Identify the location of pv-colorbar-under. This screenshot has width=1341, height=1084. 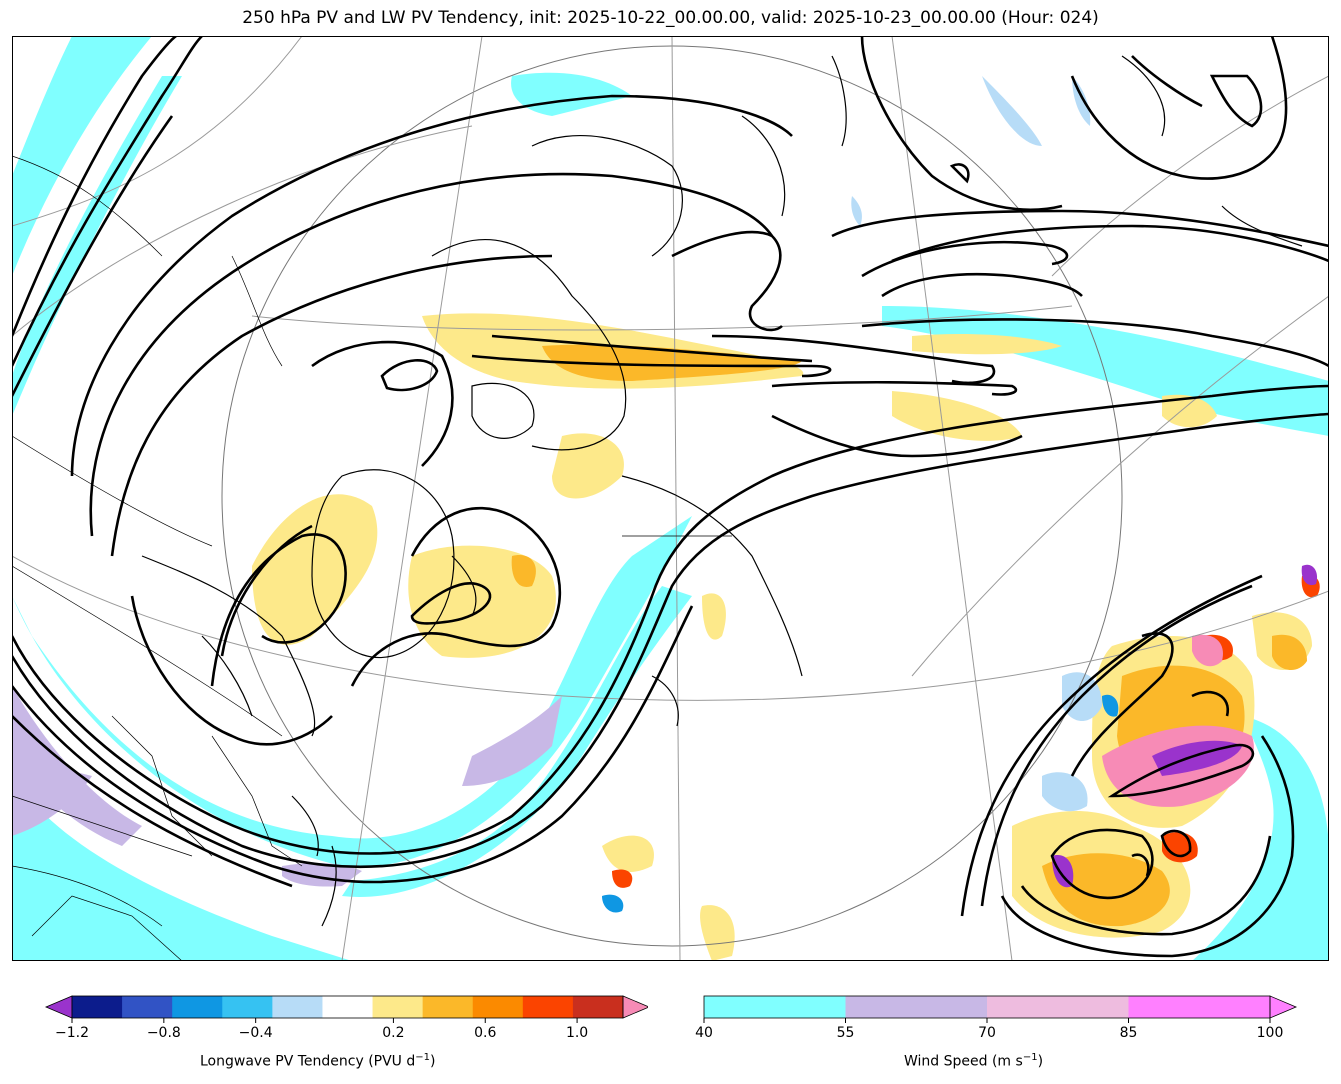
(58, 1007).